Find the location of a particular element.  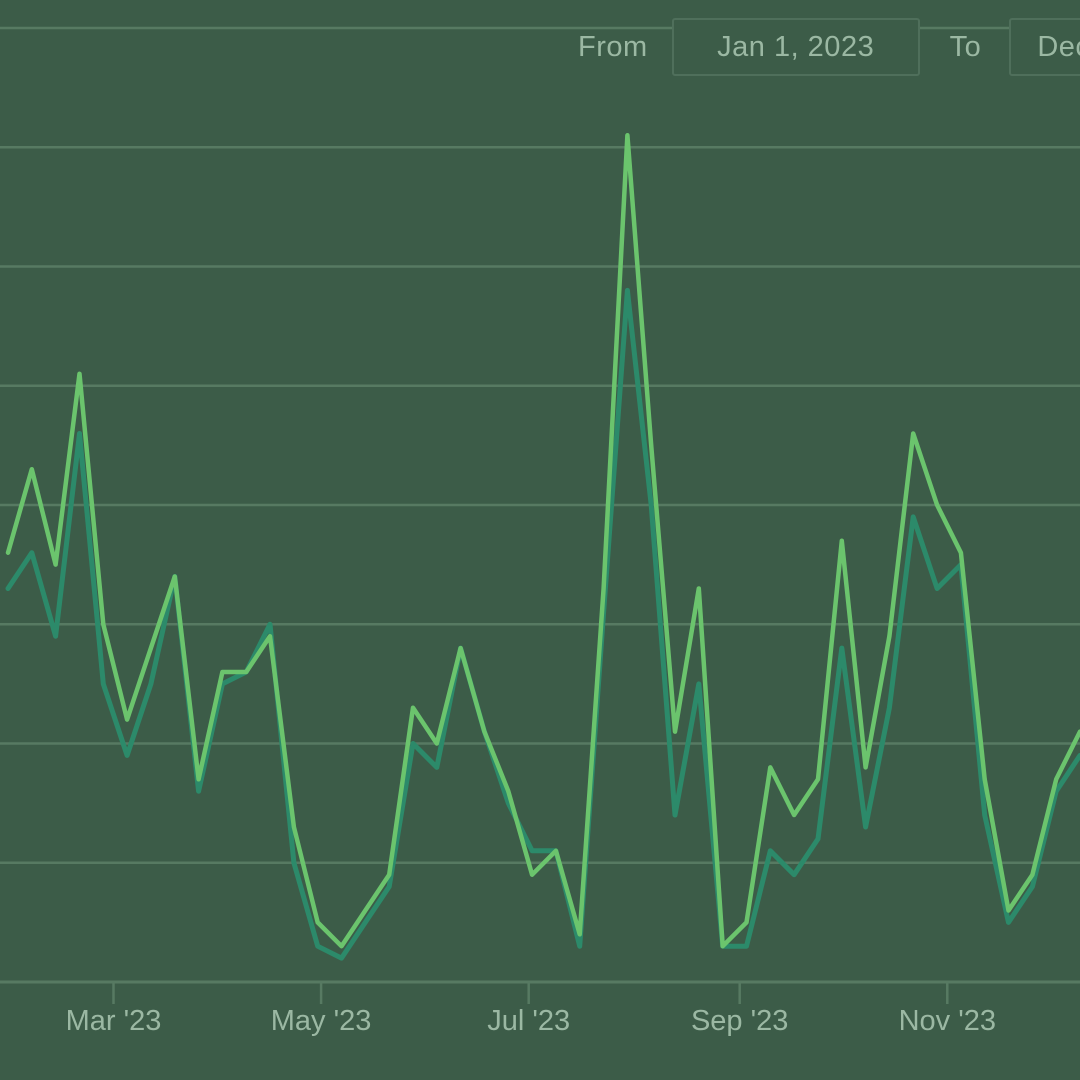

x-axis: Mar '23 May '23 Jul '23 Sep '23 Nov '23 is located at coordinates (531, 1009).